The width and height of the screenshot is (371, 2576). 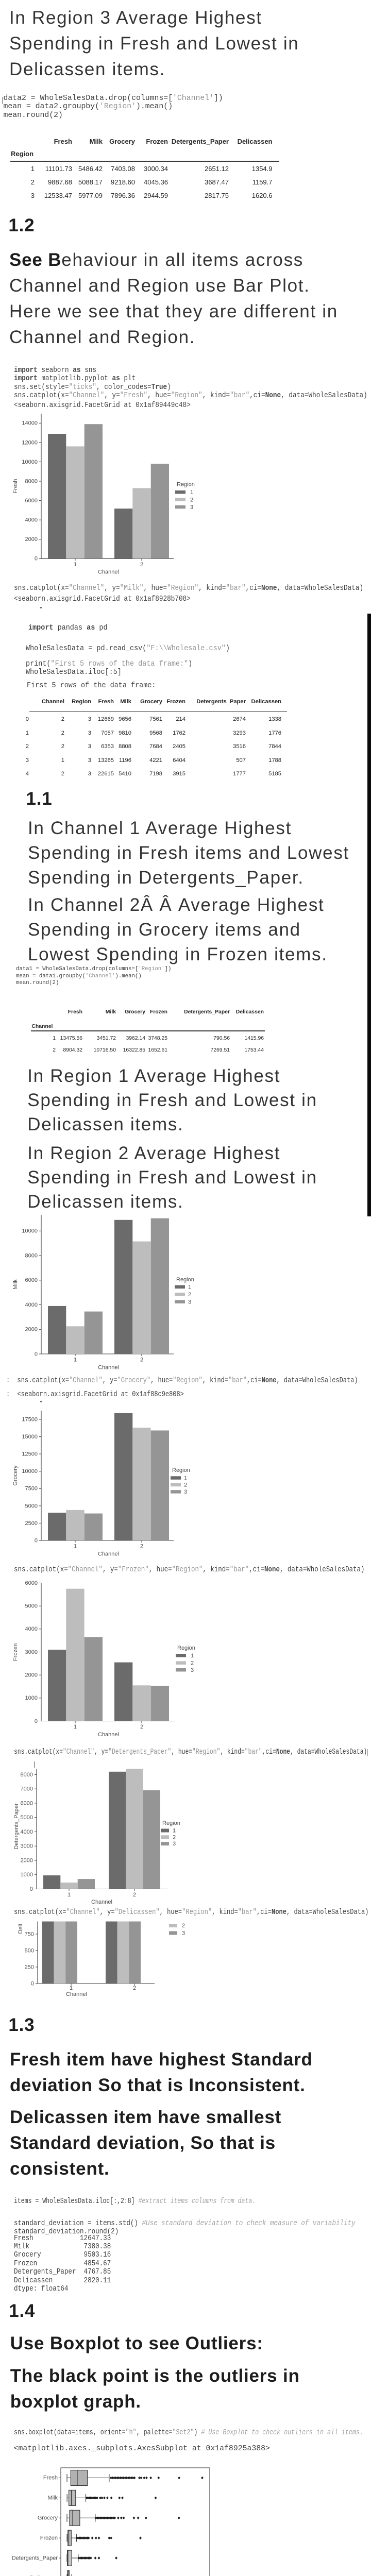 I want to click on svg-text: 7000, so click(x=27, y=1789).